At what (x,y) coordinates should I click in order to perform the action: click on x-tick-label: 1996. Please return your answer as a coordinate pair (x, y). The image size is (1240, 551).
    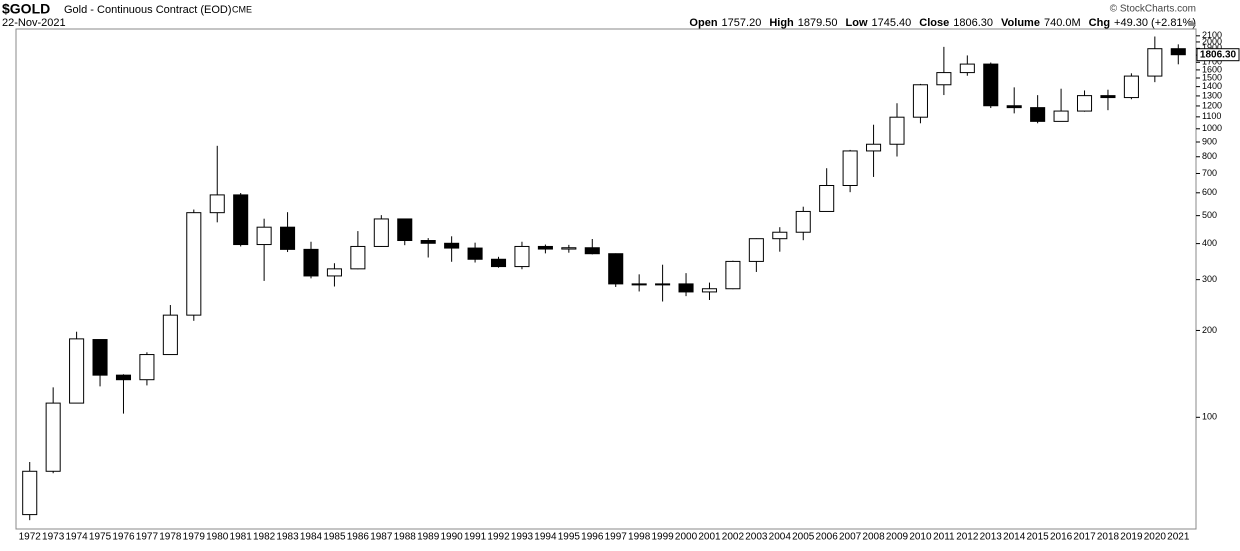
    Looking at the image, I should click on (592, 537).